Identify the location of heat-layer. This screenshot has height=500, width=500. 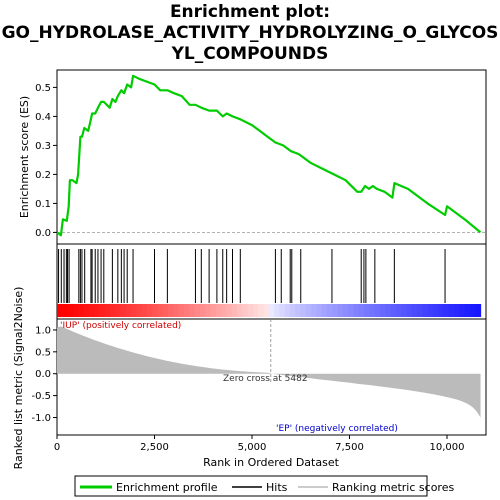
(269, 310).